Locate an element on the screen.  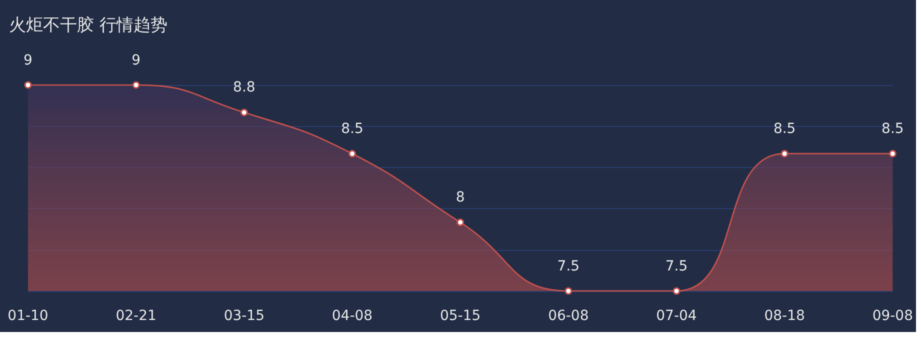
x-tick-label: 05-15 is located at coordinates (460, 316).